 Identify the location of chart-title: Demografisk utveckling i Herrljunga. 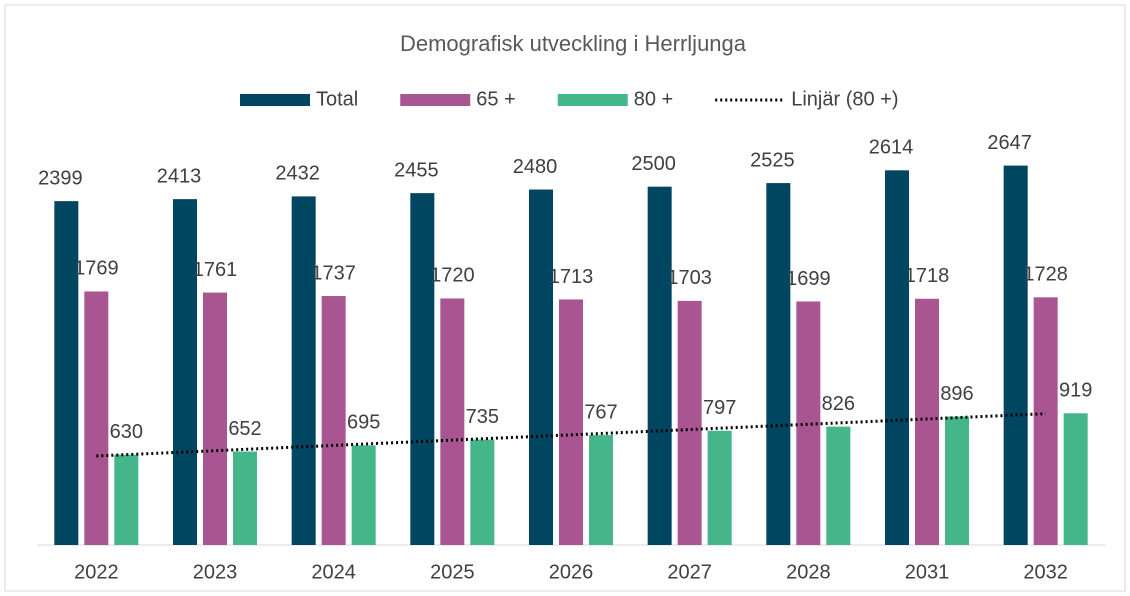
(573, 43).